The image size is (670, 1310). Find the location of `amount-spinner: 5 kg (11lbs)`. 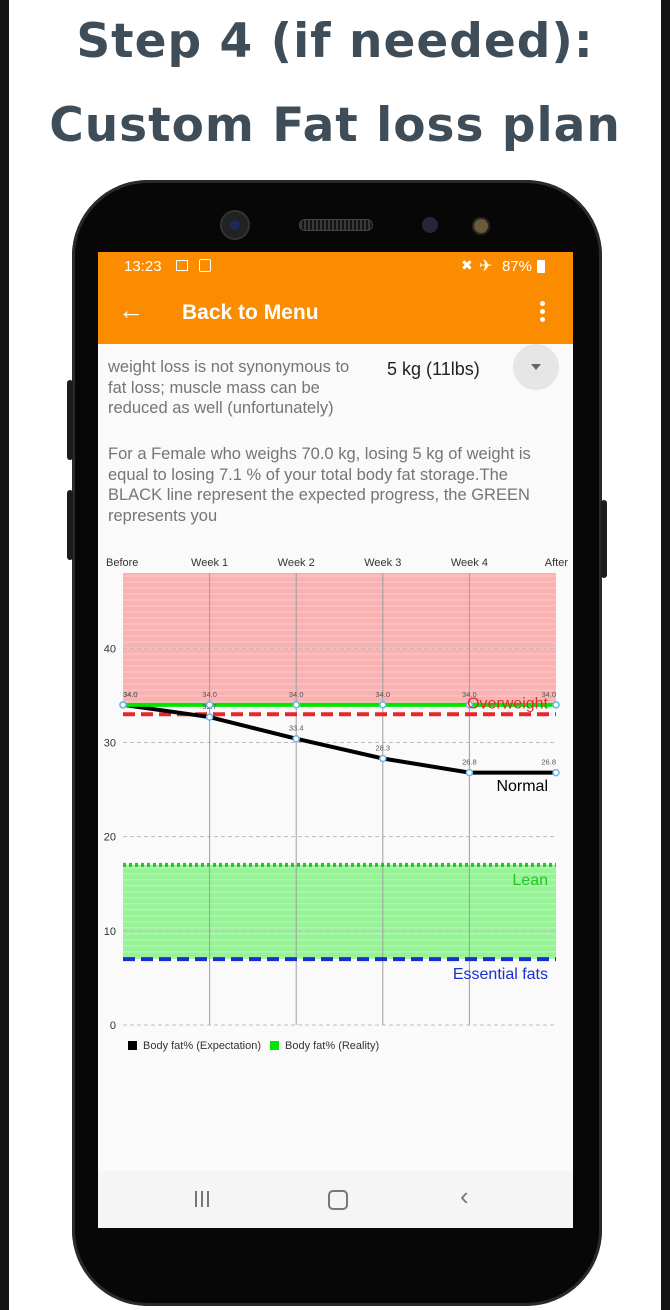

amount-spinner: 5 kg (11lbs) is located at coordinates (470, 368).